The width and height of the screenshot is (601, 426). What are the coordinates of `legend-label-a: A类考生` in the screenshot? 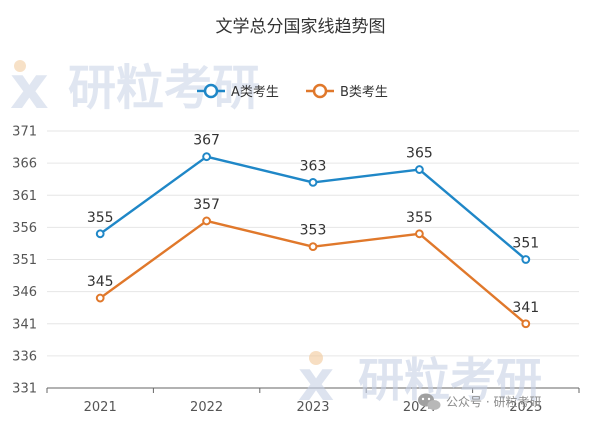 It's located at (255, 92).